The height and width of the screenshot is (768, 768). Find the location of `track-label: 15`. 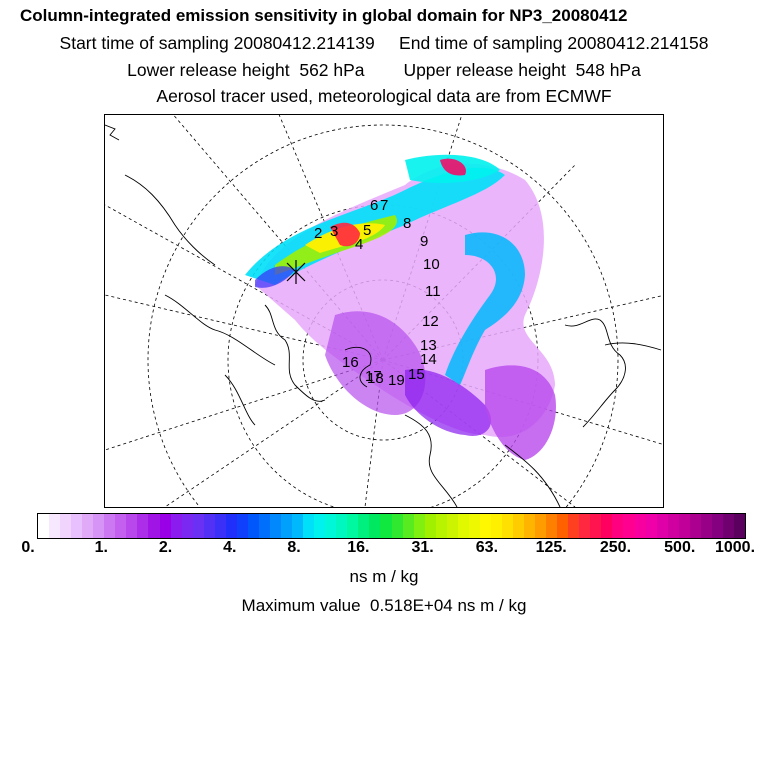

track-label: 15 is located at coordinates (416, 374).